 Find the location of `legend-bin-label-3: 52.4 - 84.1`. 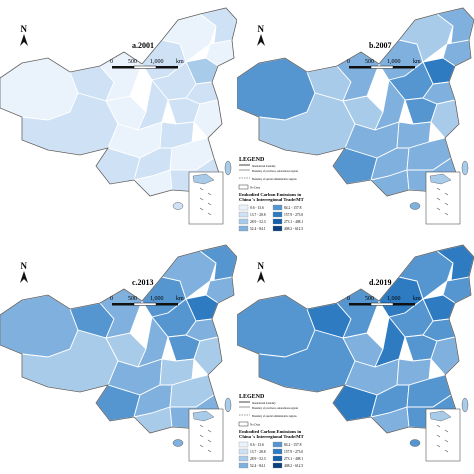

legend-bin-label-3: 52.4 - 84.1 is located at coordinates (258, 466).